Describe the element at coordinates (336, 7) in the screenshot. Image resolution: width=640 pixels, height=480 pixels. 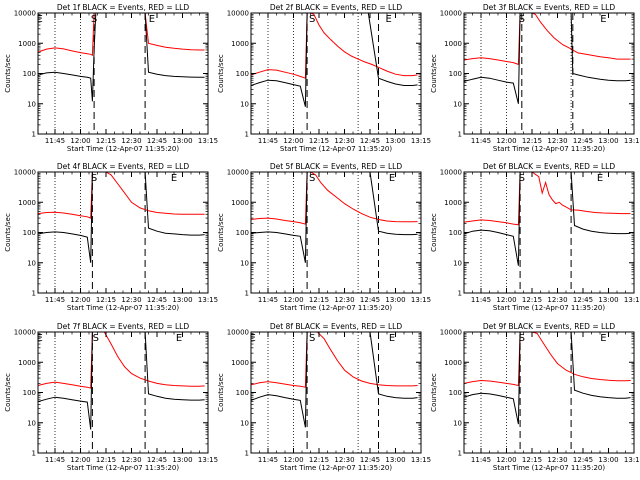
I see `panel-title: Det 2f BLACK = Events, RED = LLD` at that location.